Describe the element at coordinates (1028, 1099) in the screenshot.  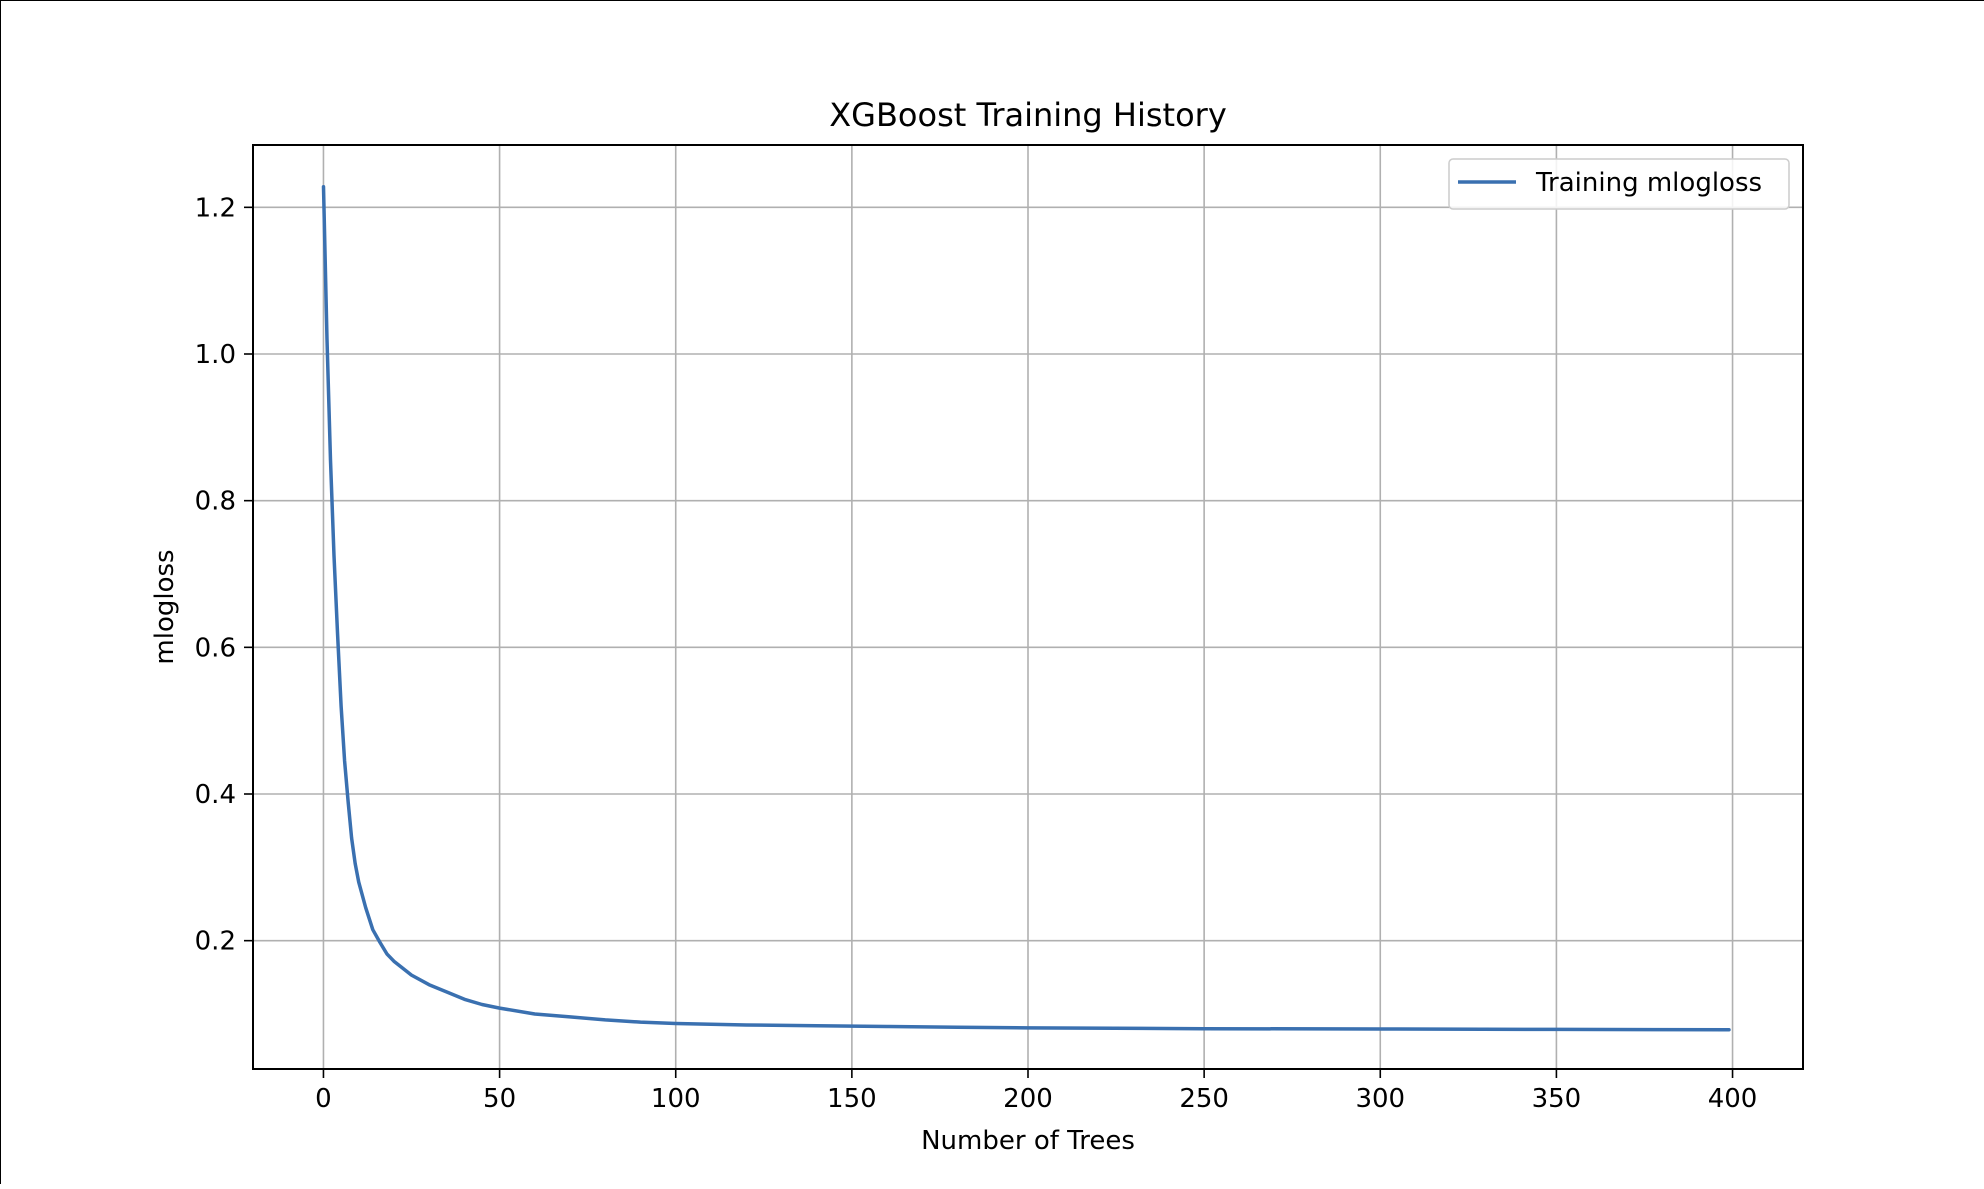
I see `x-tick-label: 200` at that location.